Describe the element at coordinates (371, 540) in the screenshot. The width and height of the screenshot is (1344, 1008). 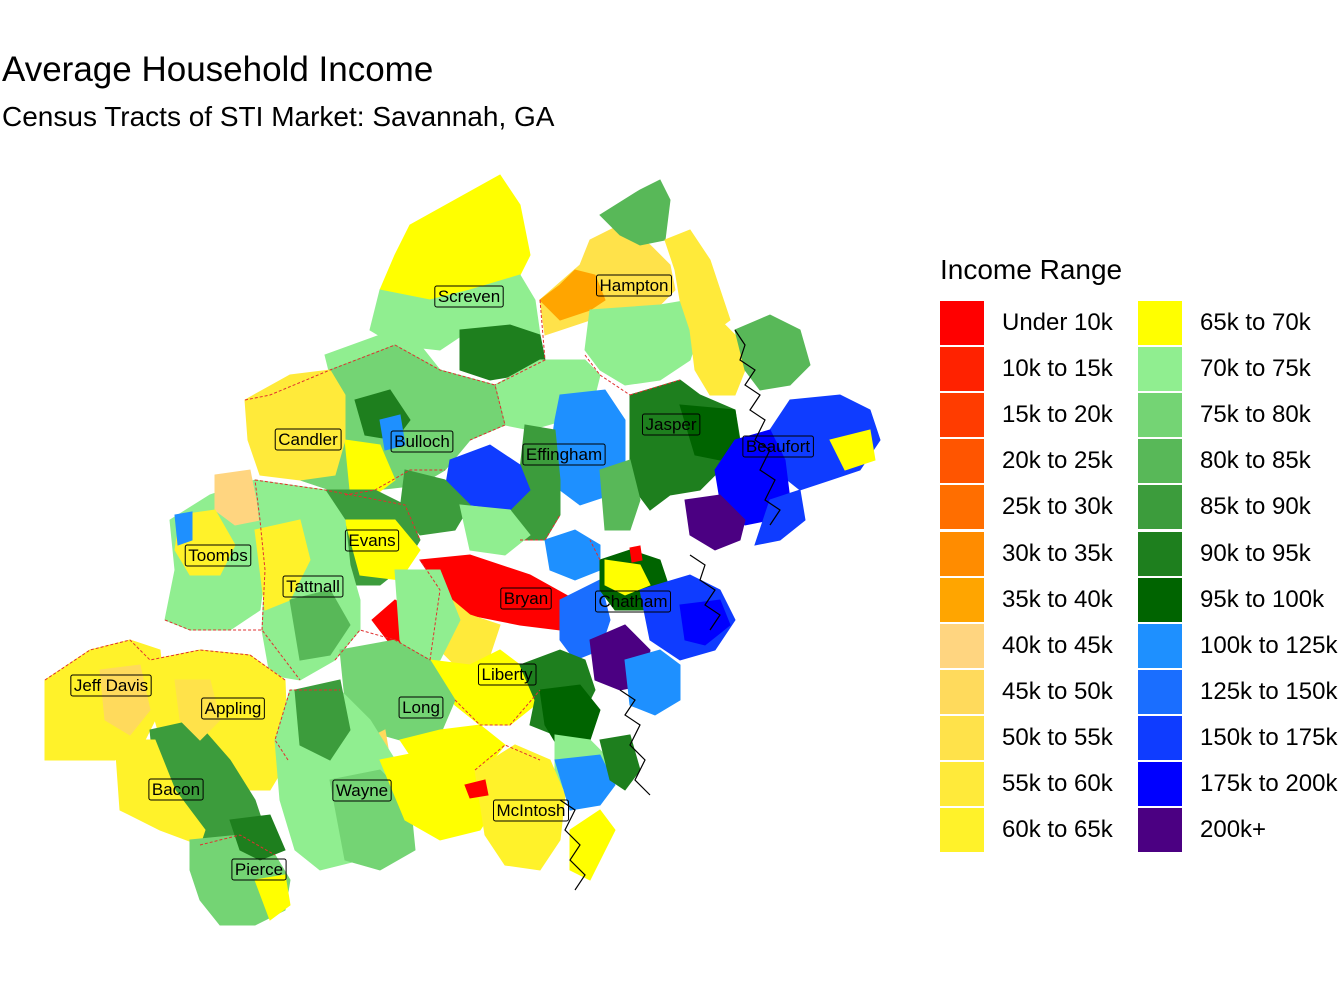
I see `county-label-text: Evans` at that location.